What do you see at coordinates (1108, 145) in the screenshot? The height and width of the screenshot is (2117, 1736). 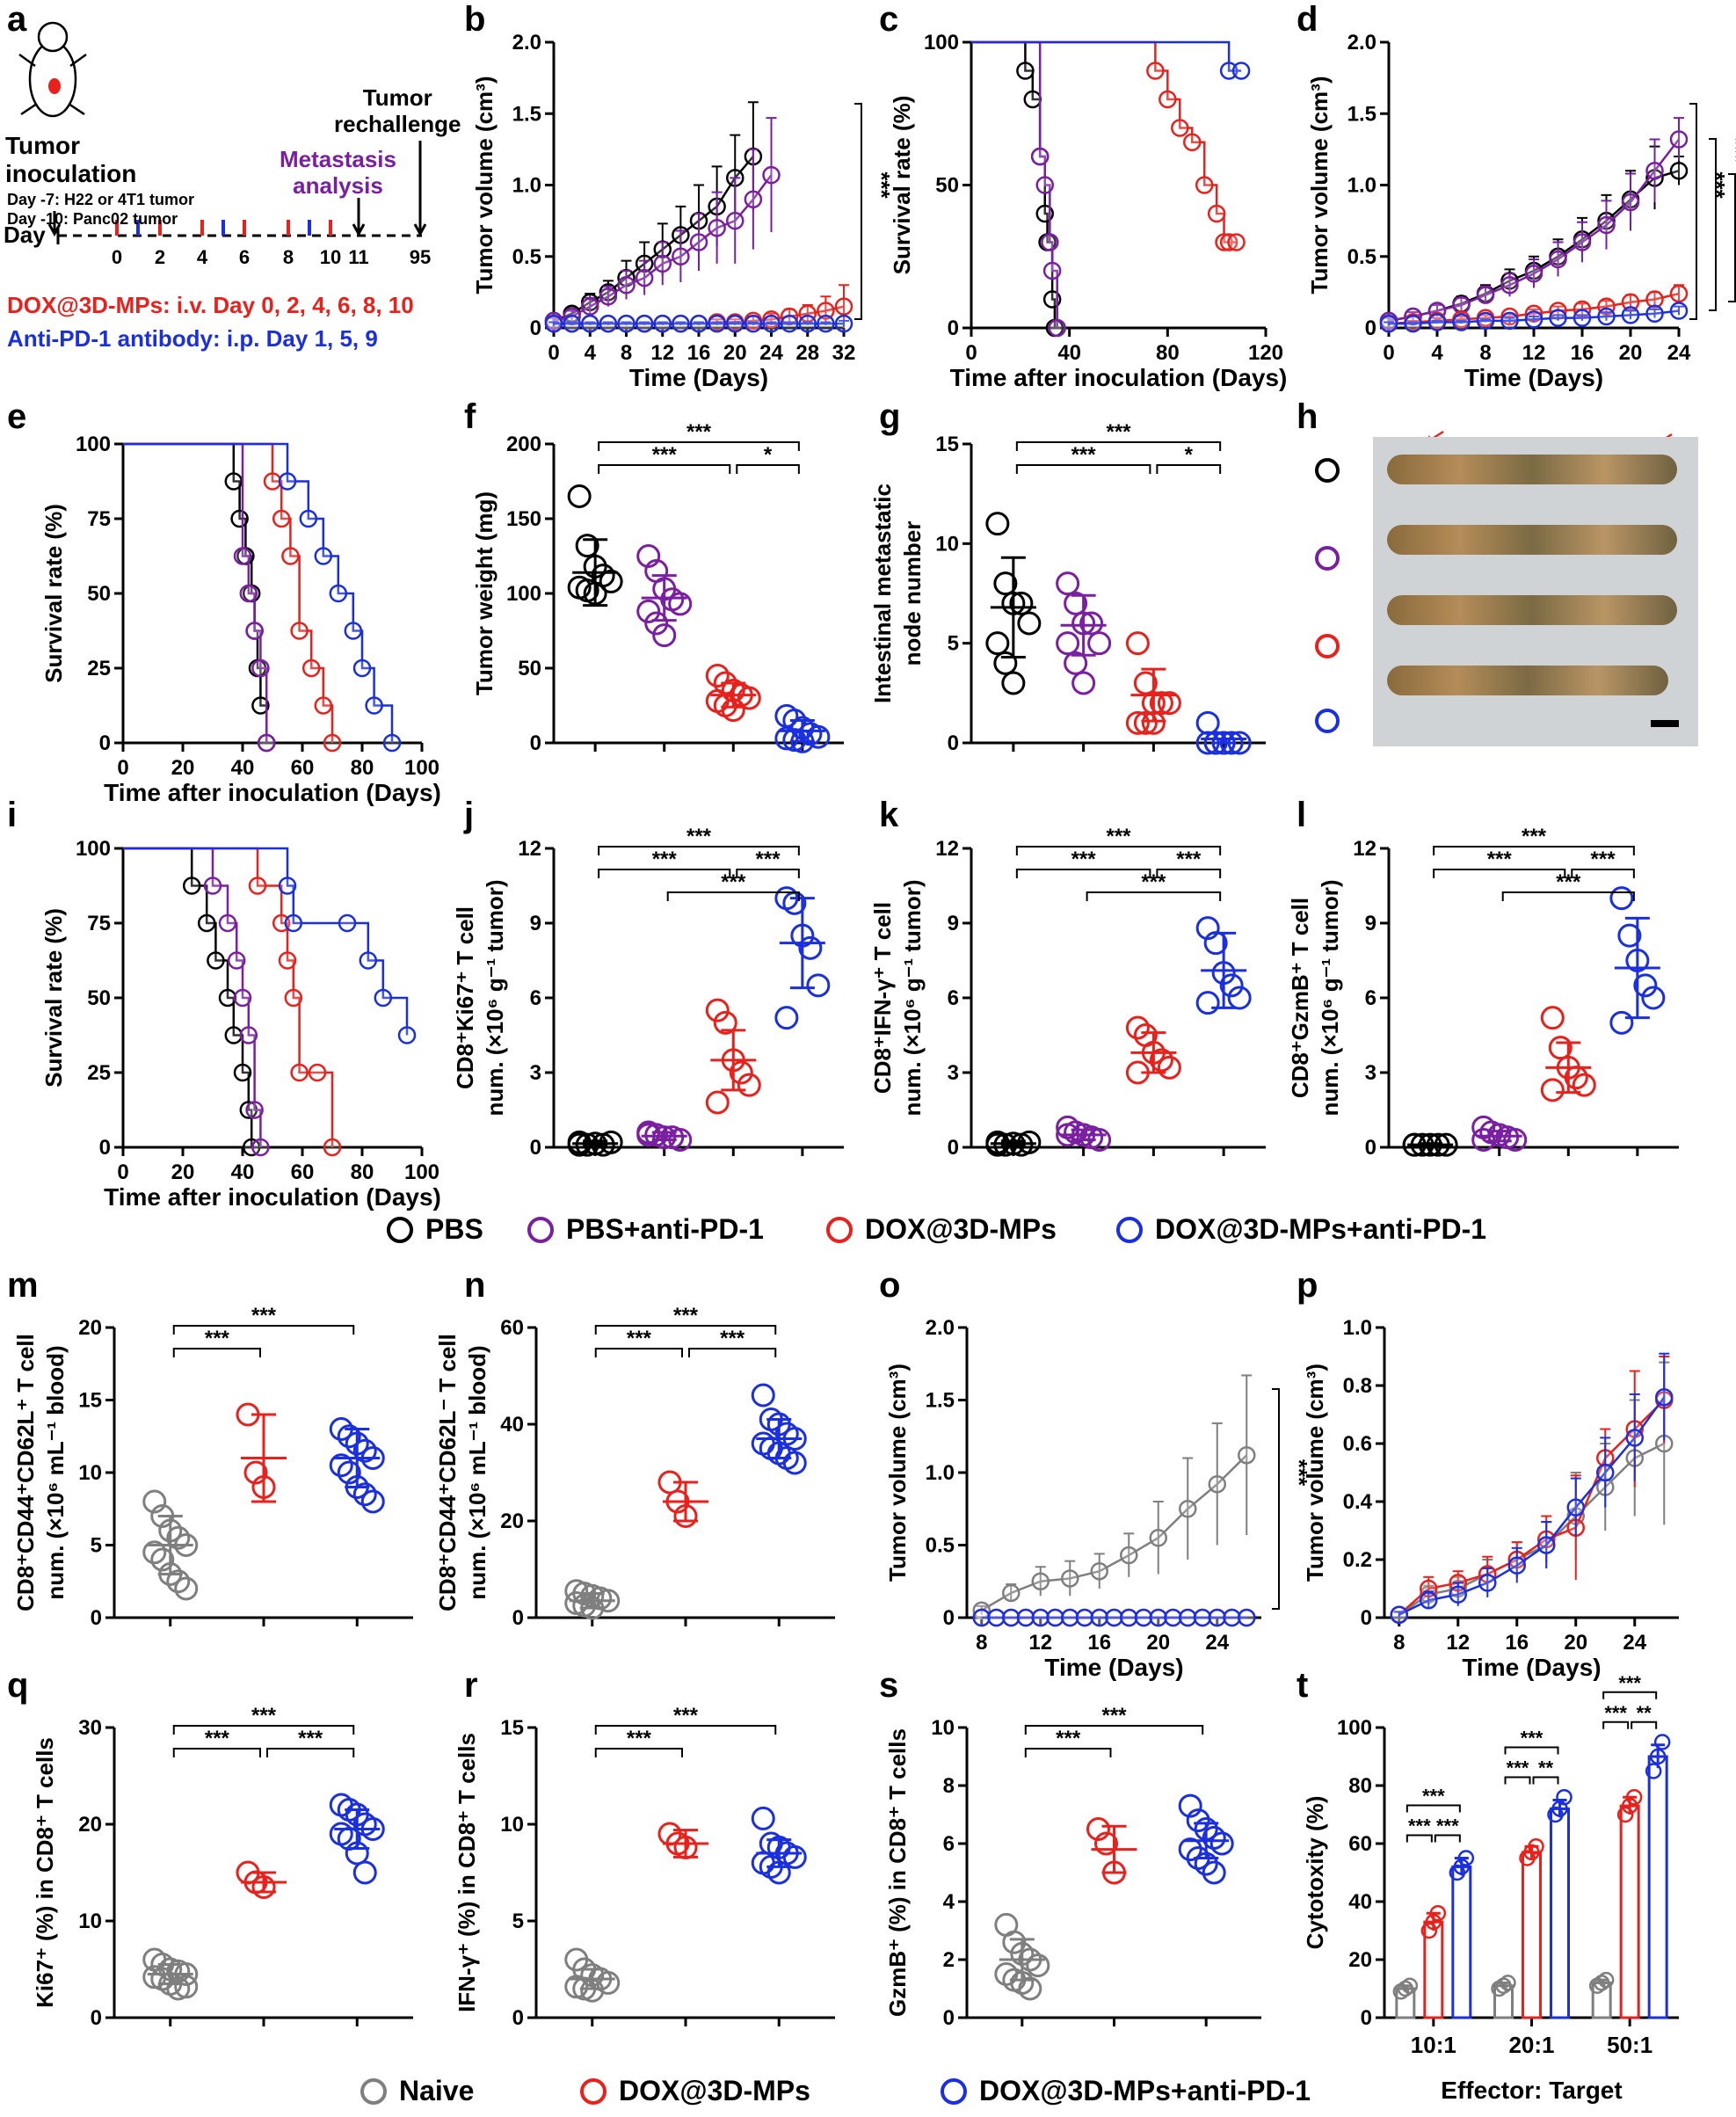 I see `series-dox-3d-mps` at bounding box center [1108, 145].